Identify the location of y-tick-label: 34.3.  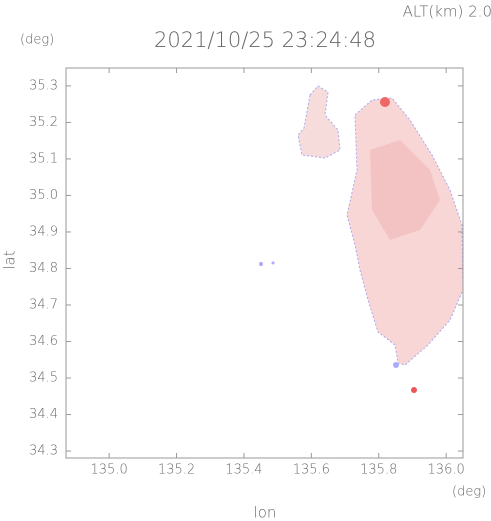
(43, 451).